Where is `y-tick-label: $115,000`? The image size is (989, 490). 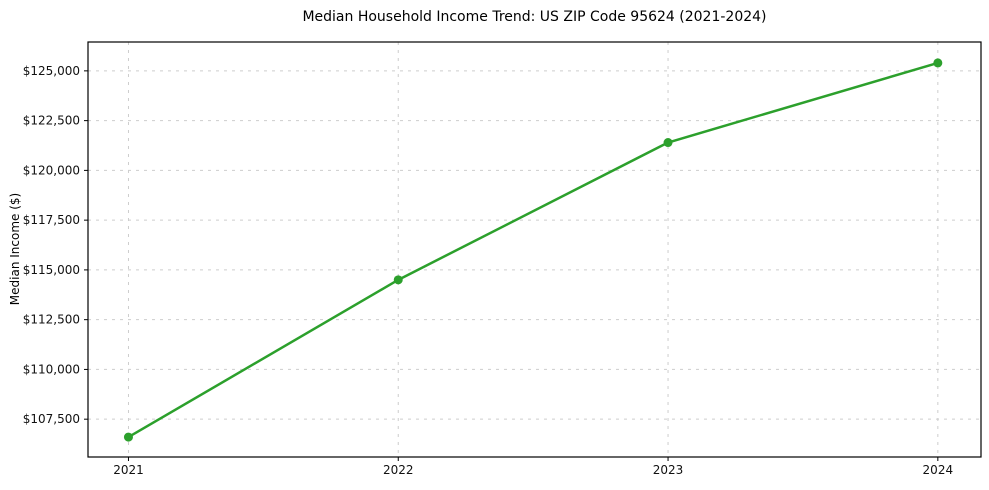
y-tick-label: $115,000 is located at coordinates (51, 270).